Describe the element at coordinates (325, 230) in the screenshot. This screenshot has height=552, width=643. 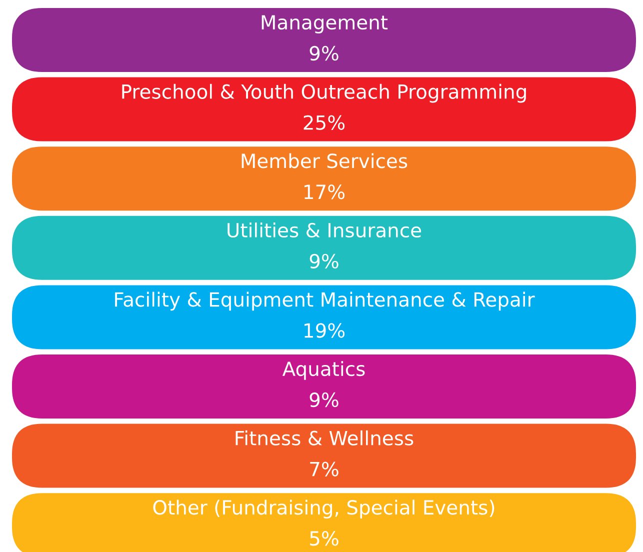
I see `category-label: Utilities & Insurance` at that location.